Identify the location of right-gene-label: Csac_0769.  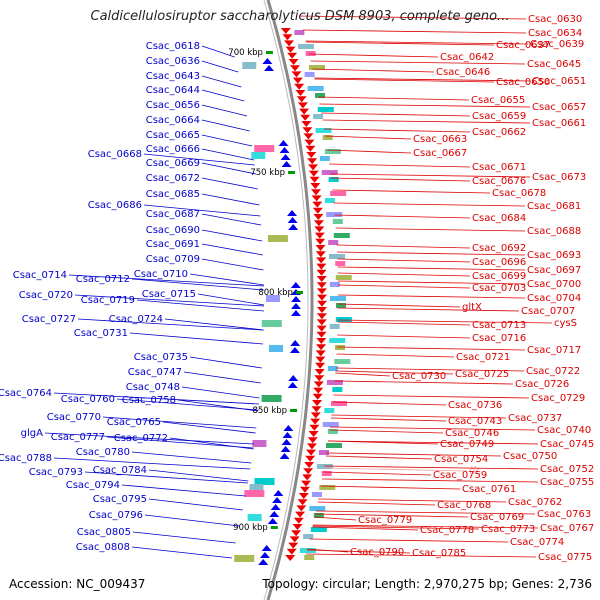
(497, 517).